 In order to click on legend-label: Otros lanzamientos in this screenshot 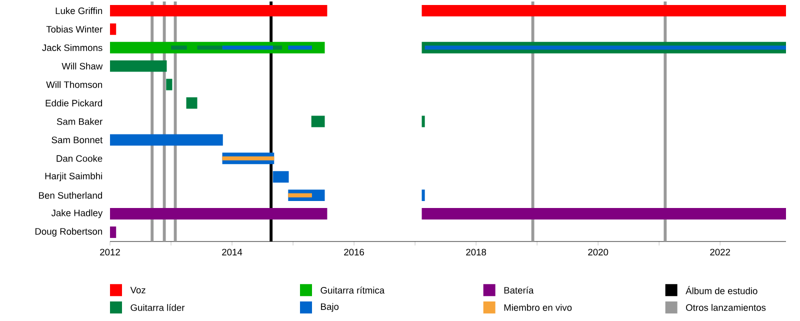, I will do `click(726, 307)`.